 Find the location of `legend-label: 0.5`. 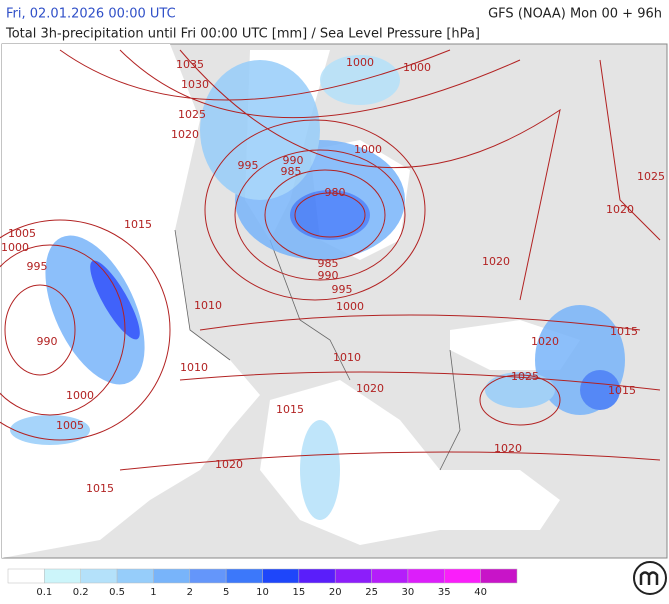

legend-label: 0.5 is located at coordinates (117, 592).